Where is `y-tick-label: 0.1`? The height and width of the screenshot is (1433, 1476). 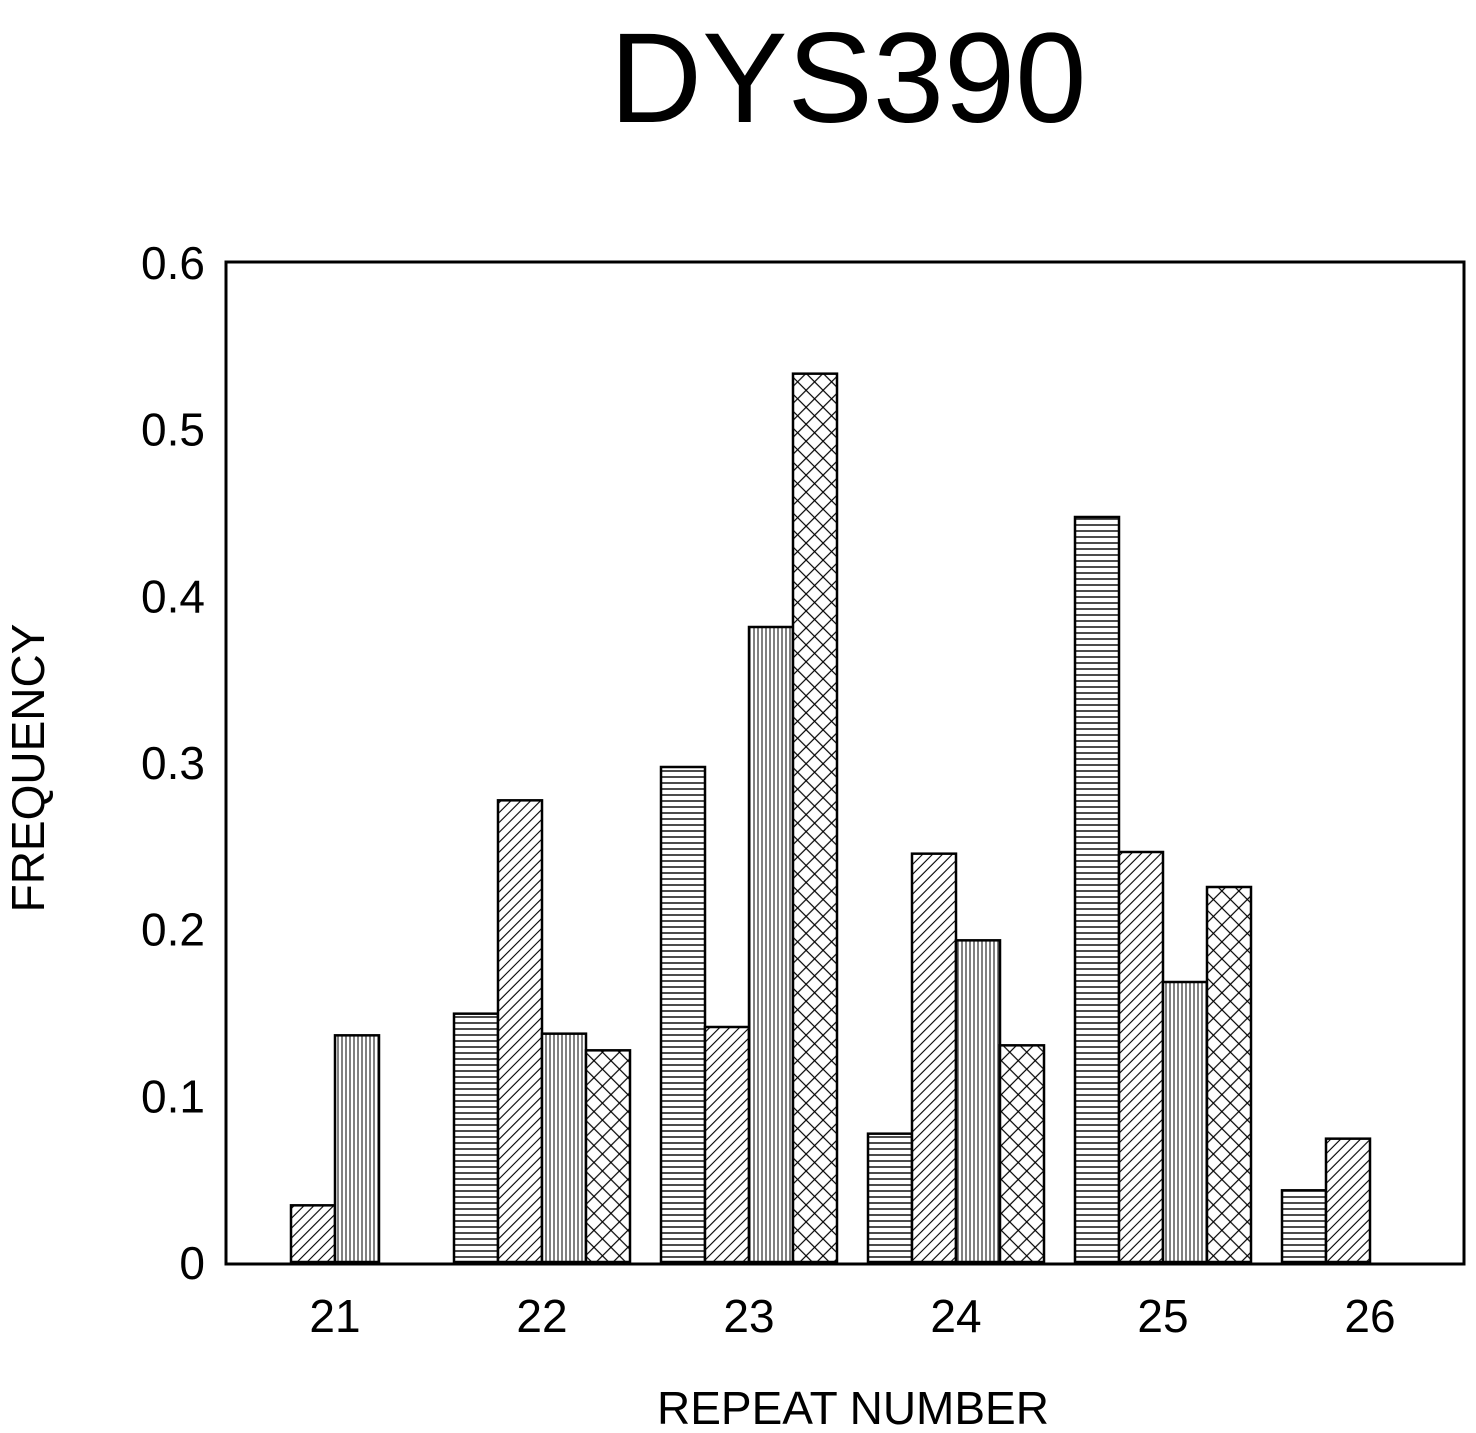 y-tick-label: 0.1 is located at coordinates (173, 1096).